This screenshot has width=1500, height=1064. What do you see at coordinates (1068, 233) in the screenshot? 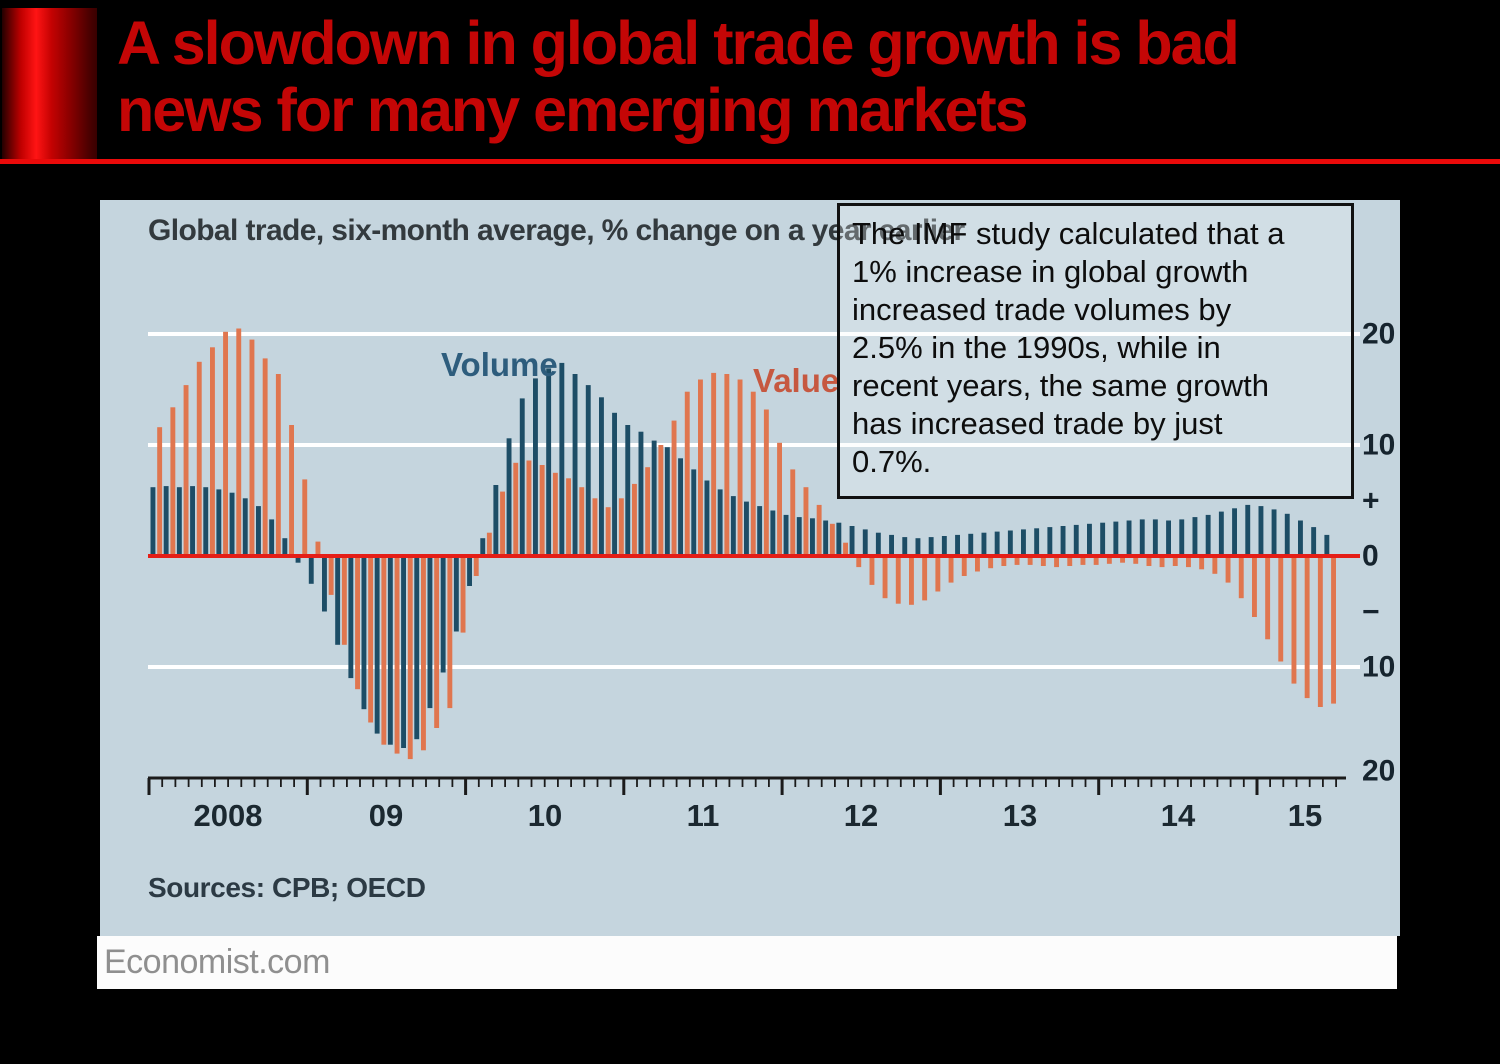
I see `imf-annotation-line: The IMF study calculated that a` at bounding box center [1068, 233].